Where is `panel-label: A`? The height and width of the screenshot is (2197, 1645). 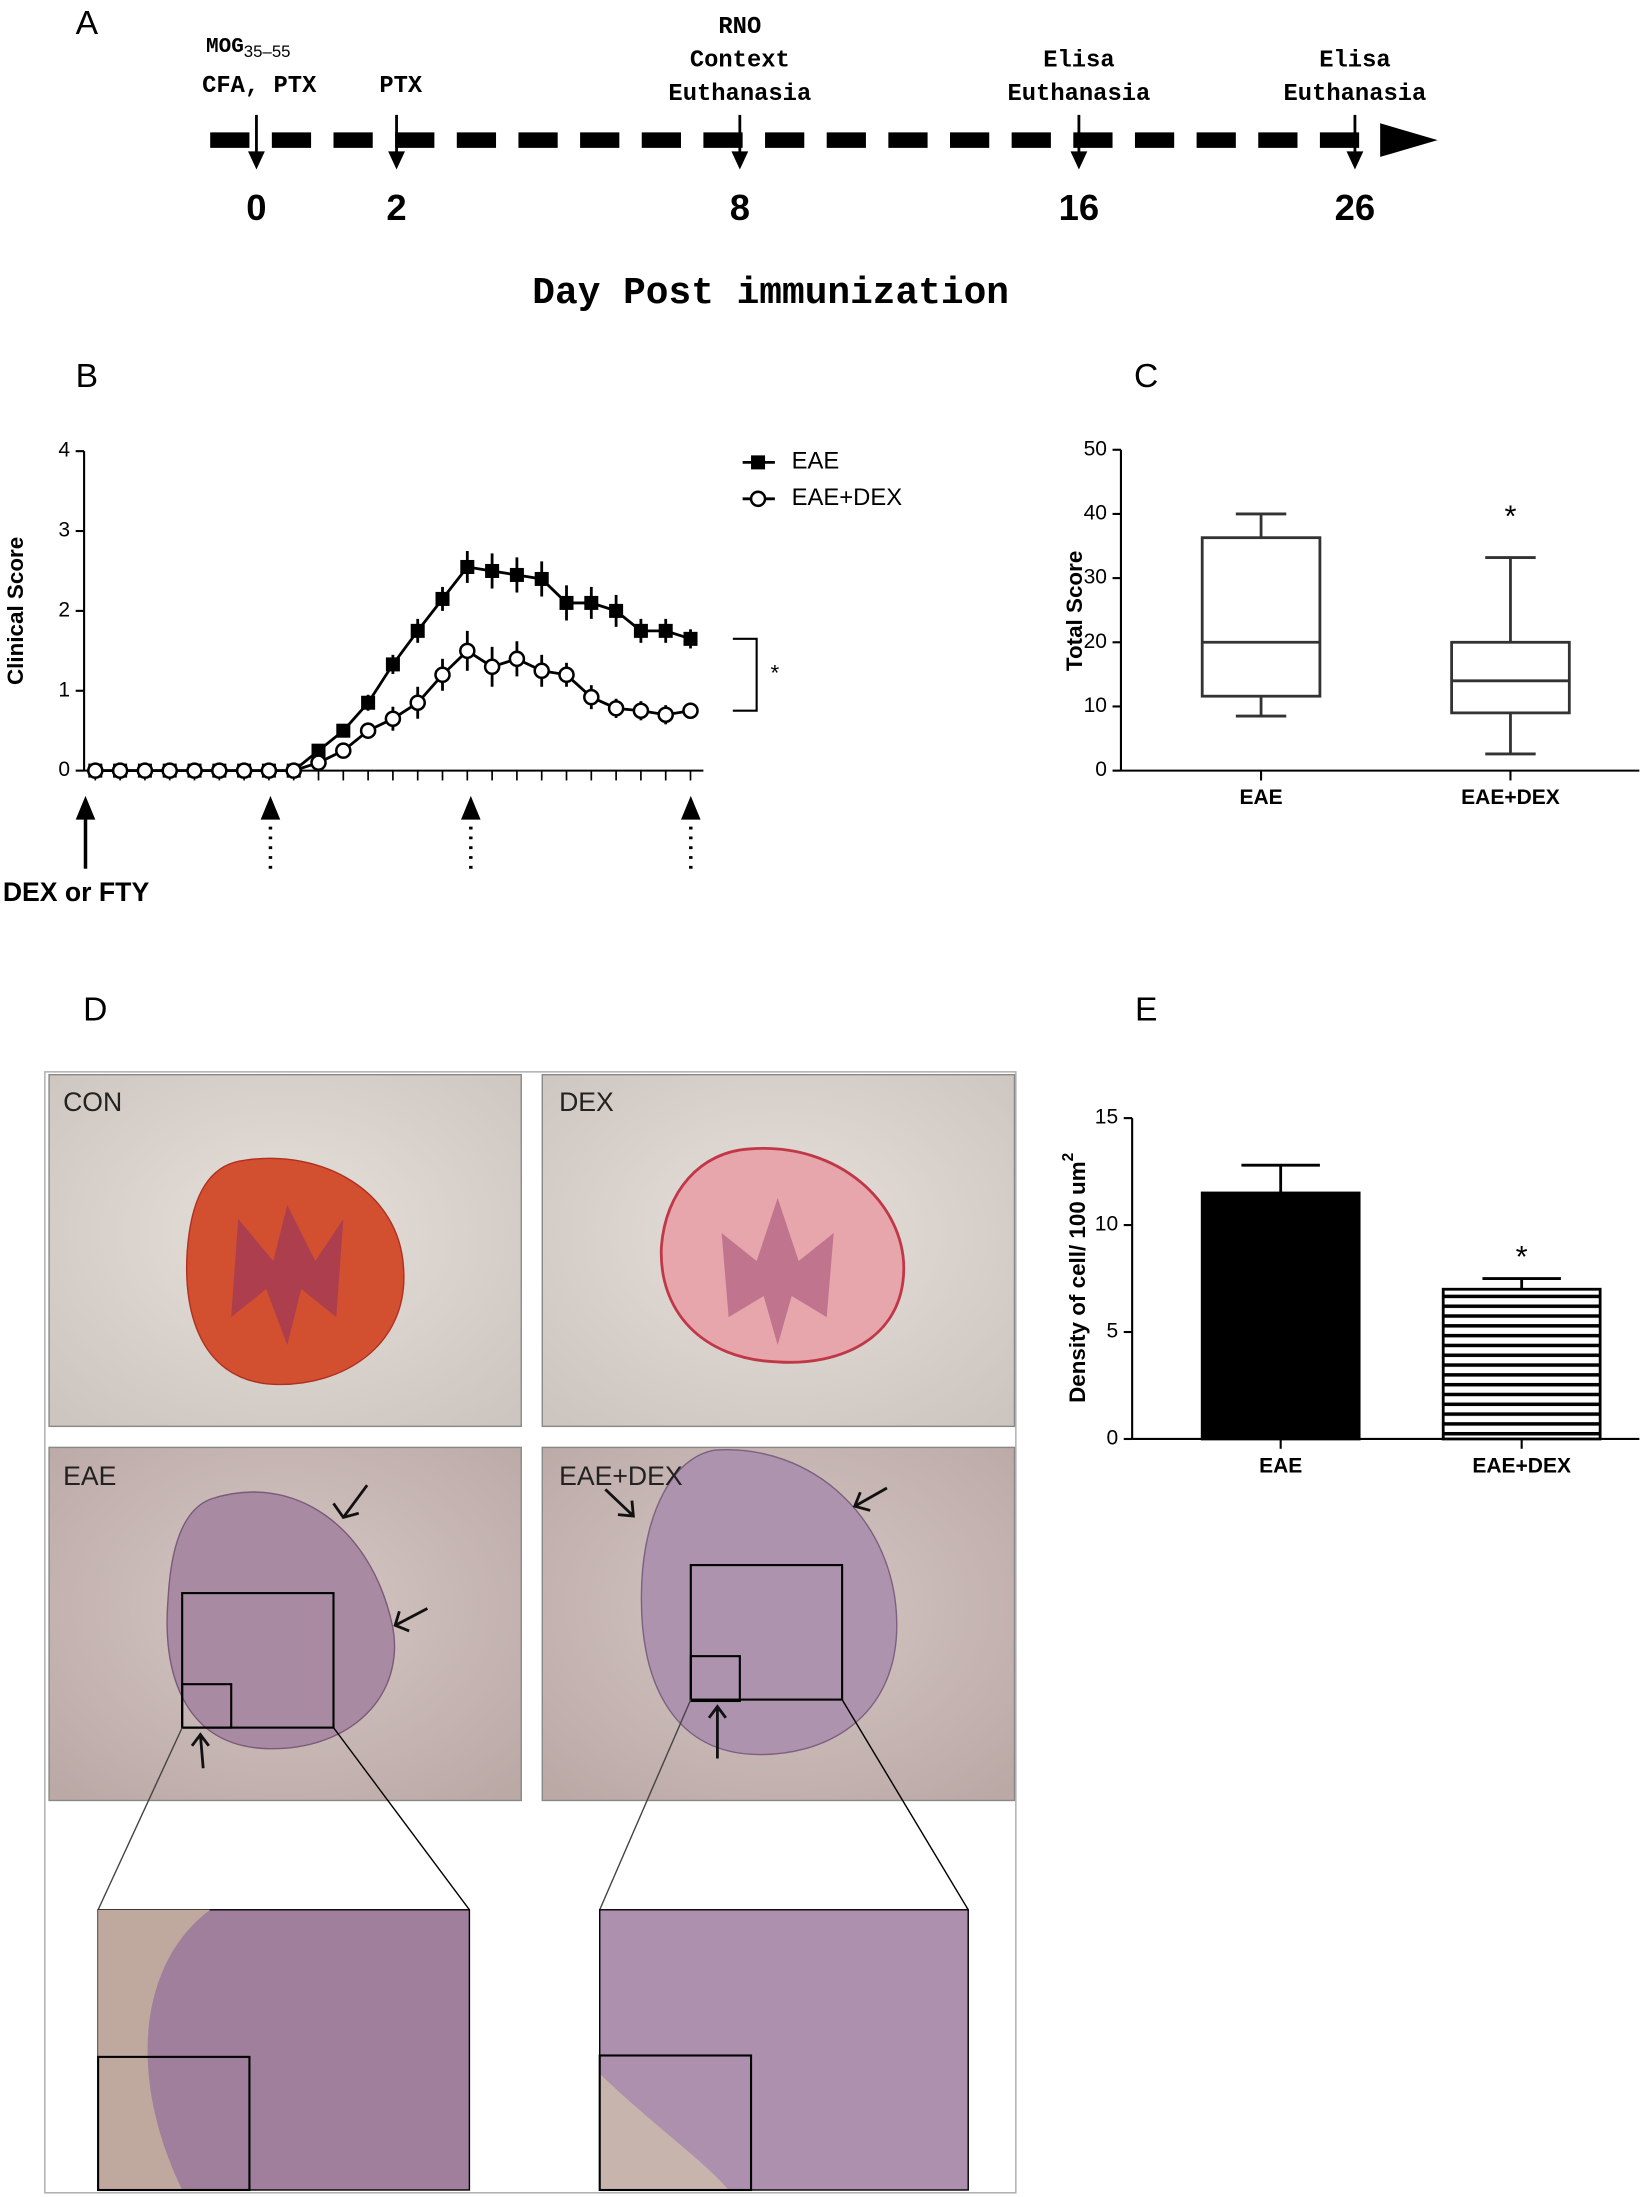
panel-label: A is located at coordinates (87, 23).